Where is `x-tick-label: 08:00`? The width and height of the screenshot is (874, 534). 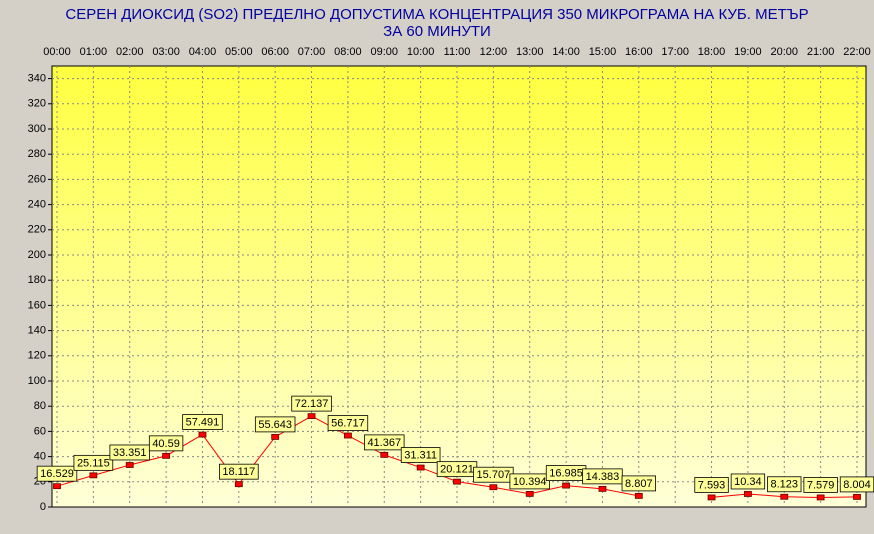 x-tick-label: 08:00 is located at coordinates (348, 52).